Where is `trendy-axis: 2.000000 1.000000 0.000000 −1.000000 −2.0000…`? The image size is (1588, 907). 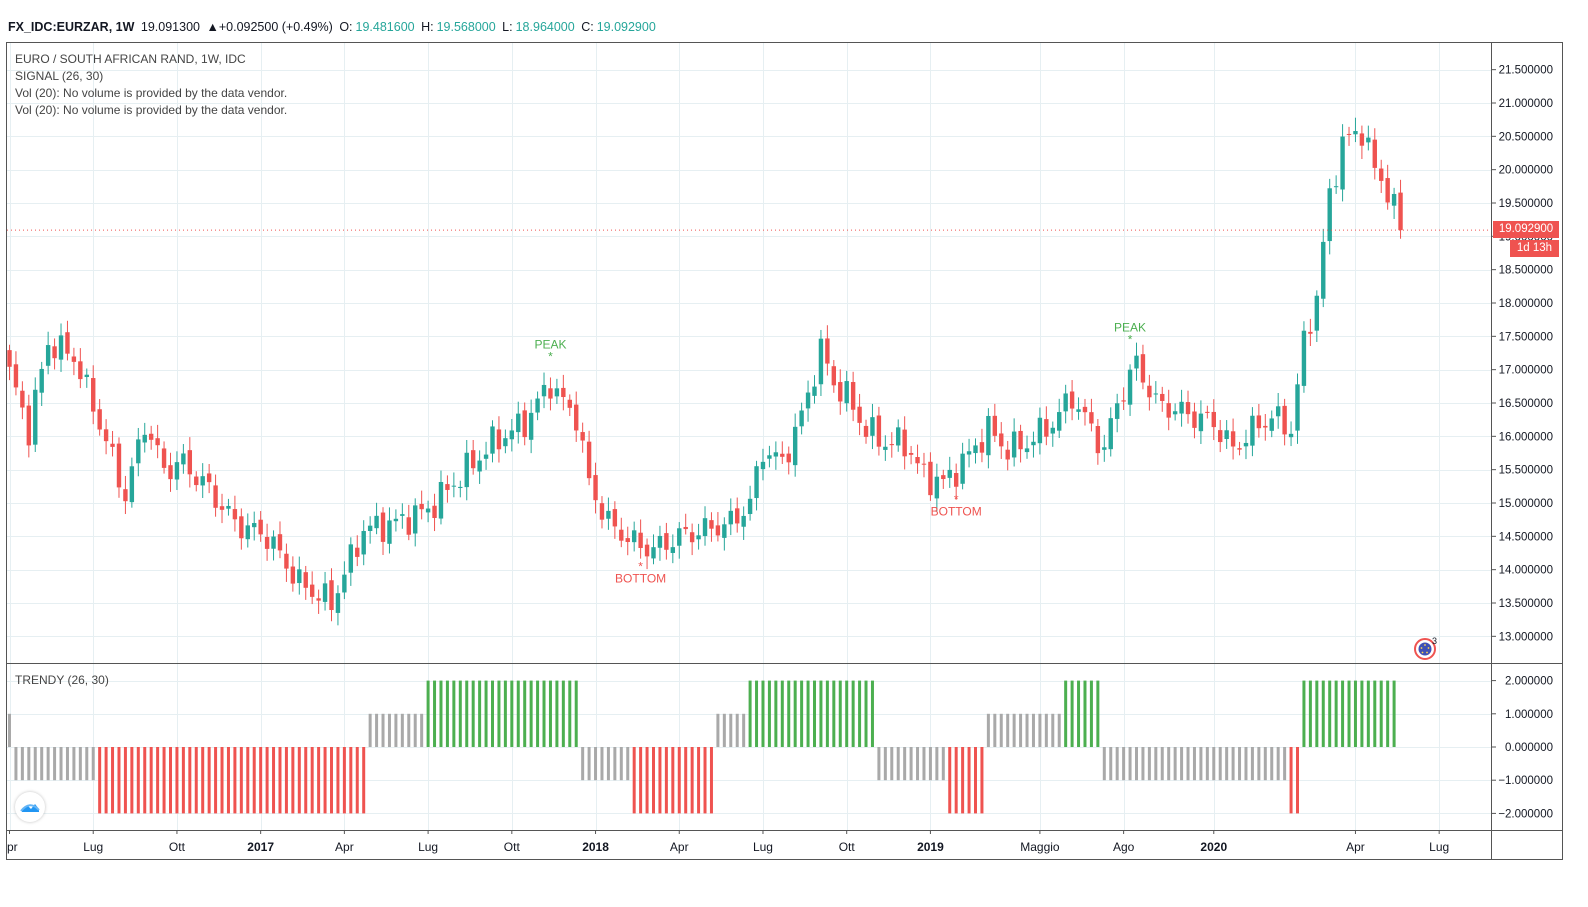
trendy-axis: 2.000000 1.000000 0.000000 −1.000000 −2.0000… is located at coordinates (1522, 748).